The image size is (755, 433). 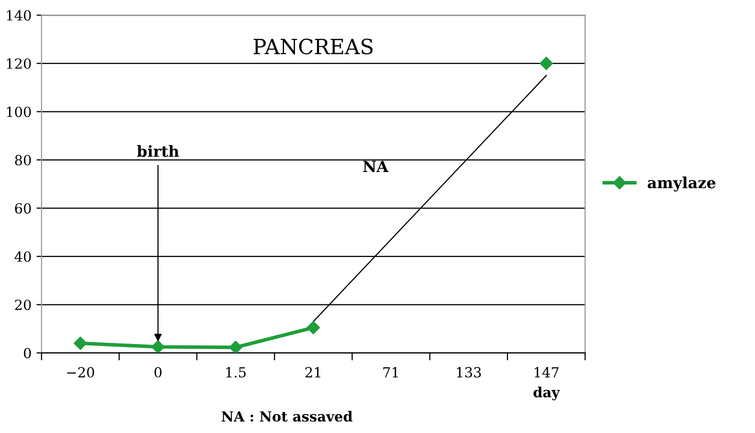 I want to click on y-tick-label: 120, so click(x=18, y=63).